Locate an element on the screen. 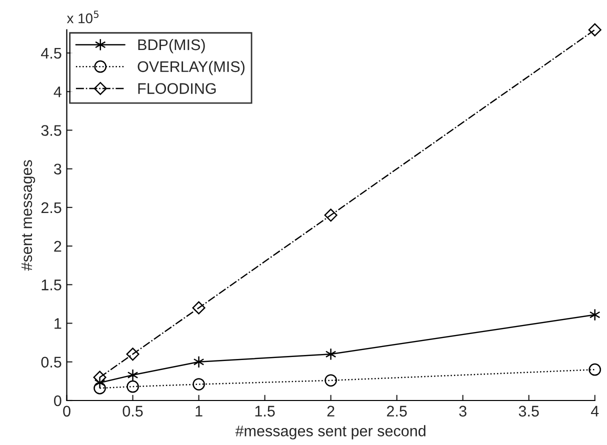 Image resolution: width=607 pixels, height=445 pixels. x-tick-label: 1 is located at coordinates (199, 411).